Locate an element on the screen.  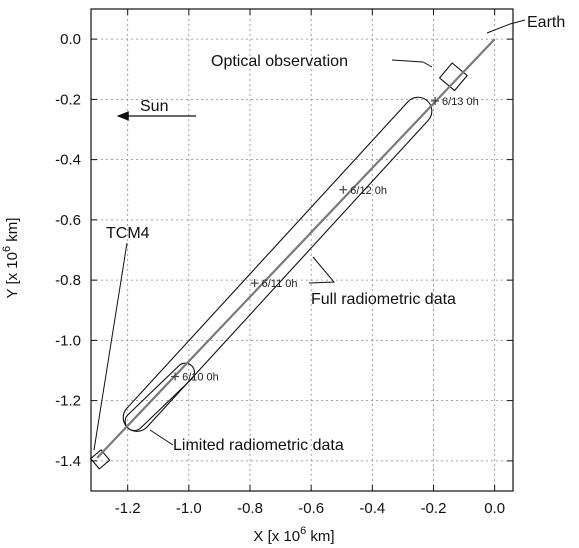
x-tick-label: -1.0 is located at coordinates (189, 508).